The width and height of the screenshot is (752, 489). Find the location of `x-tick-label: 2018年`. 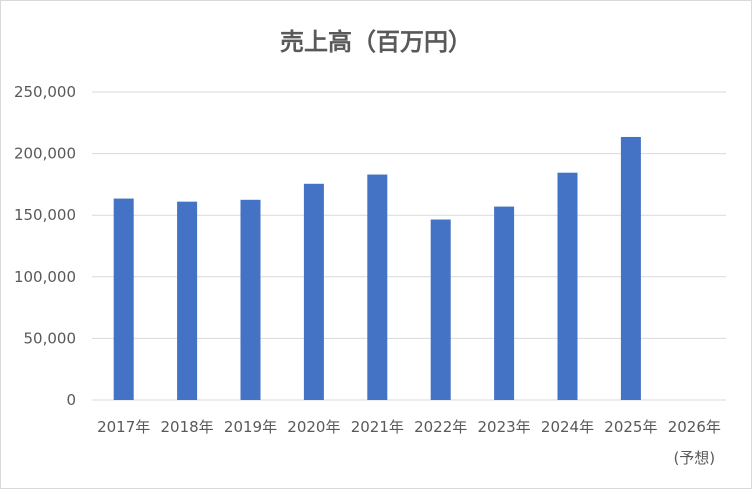

x-tick-label: 2018年 is located at coordinates (187, 427).